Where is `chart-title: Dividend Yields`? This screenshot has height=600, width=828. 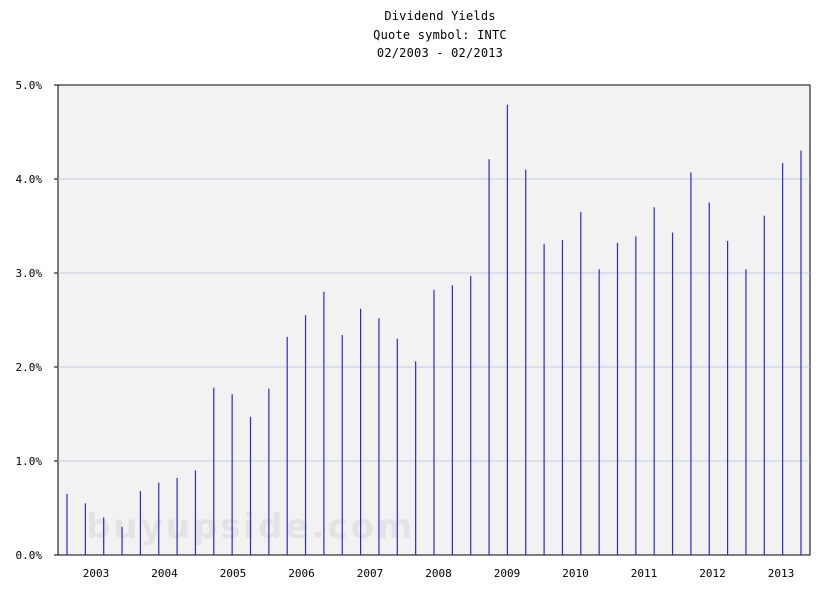
chart-title: Dividend Yields is located at coordinates (440, 16).